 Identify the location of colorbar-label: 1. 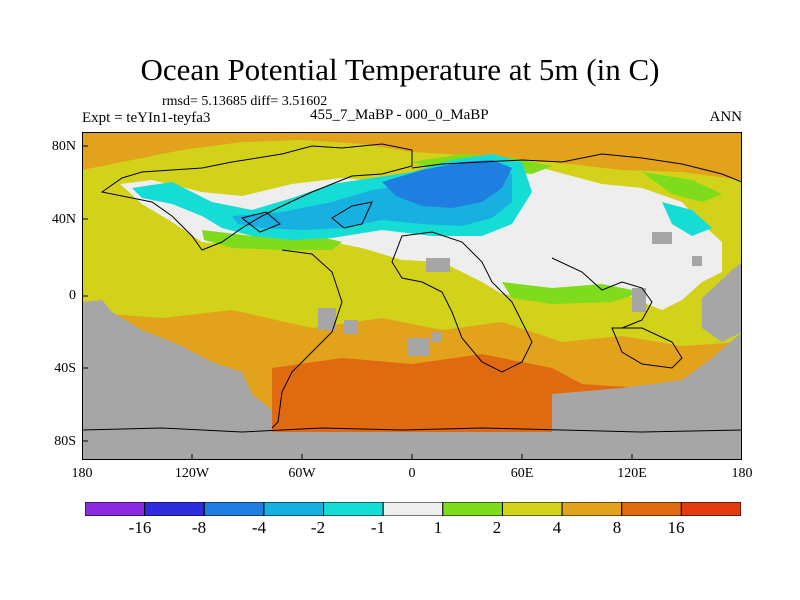
(438, 527).